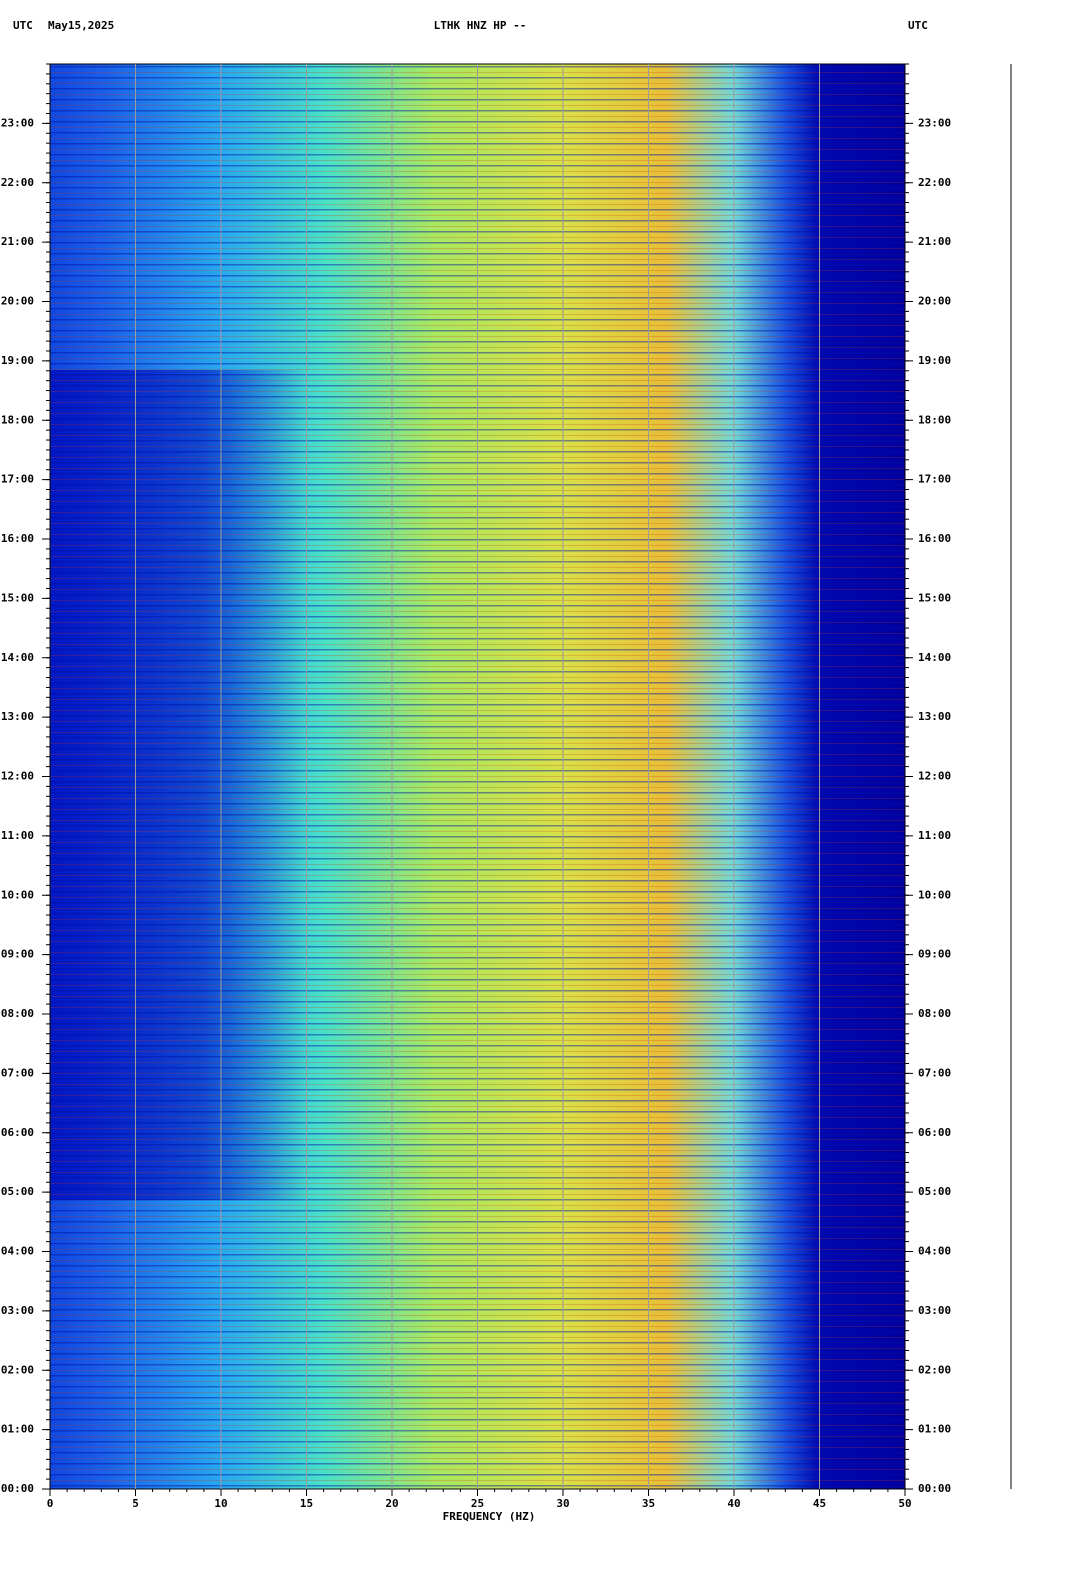 The width and height of the screenshot is (1066, 1584). I want to click on y-tick-label: 06:00, so click(17, 1132).